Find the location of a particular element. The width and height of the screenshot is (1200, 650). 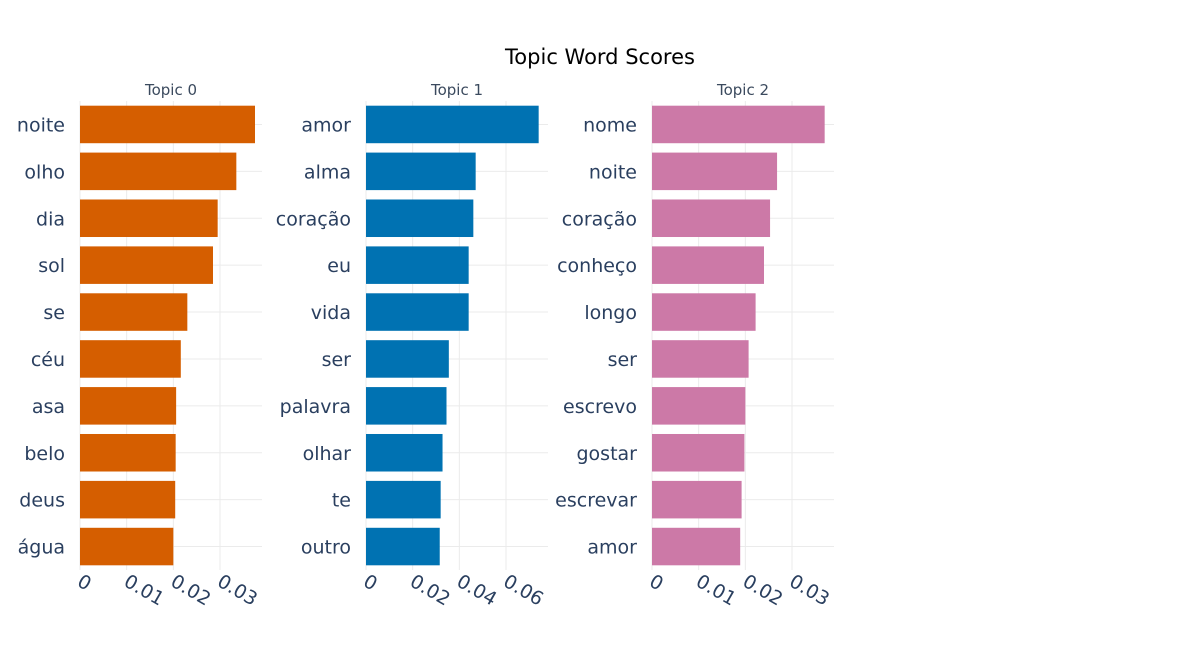

bar-asa is located at coordinates (128, 406).